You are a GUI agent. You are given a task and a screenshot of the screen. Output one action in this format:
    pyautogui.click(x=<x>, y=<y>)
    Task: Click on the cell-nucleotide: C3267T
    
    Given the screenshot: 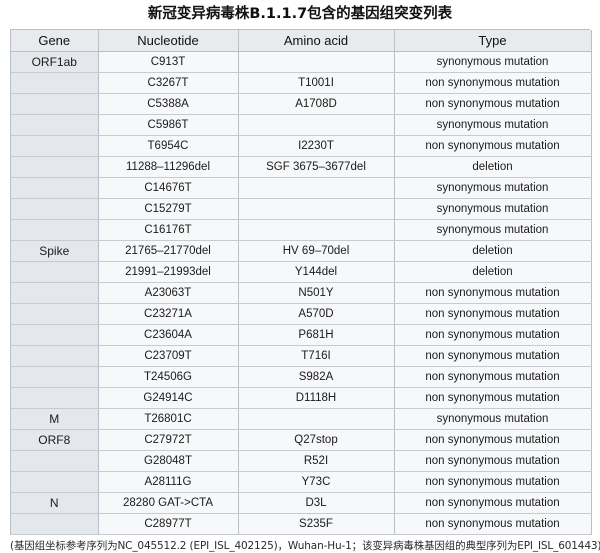 What is the action you would take?
    pyautogui.click(x=168, y=83)
    